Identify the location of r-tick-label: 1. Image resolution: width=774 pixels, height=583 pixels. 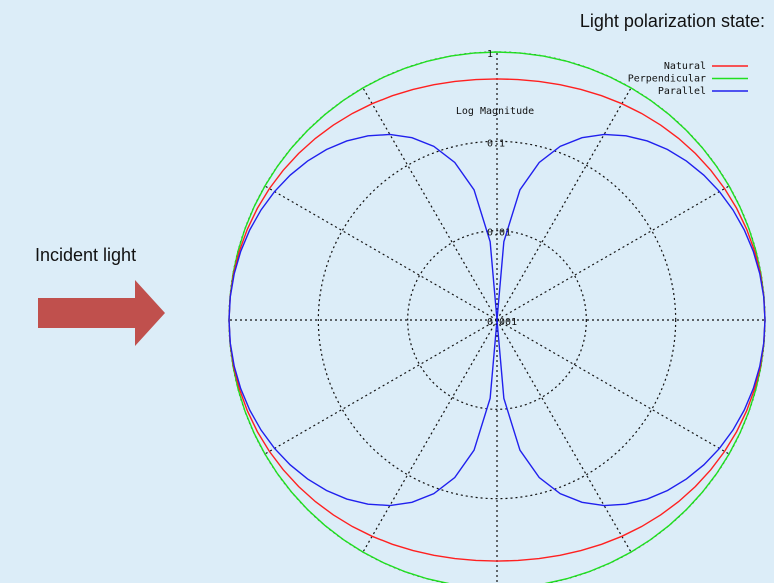
(490, 54).